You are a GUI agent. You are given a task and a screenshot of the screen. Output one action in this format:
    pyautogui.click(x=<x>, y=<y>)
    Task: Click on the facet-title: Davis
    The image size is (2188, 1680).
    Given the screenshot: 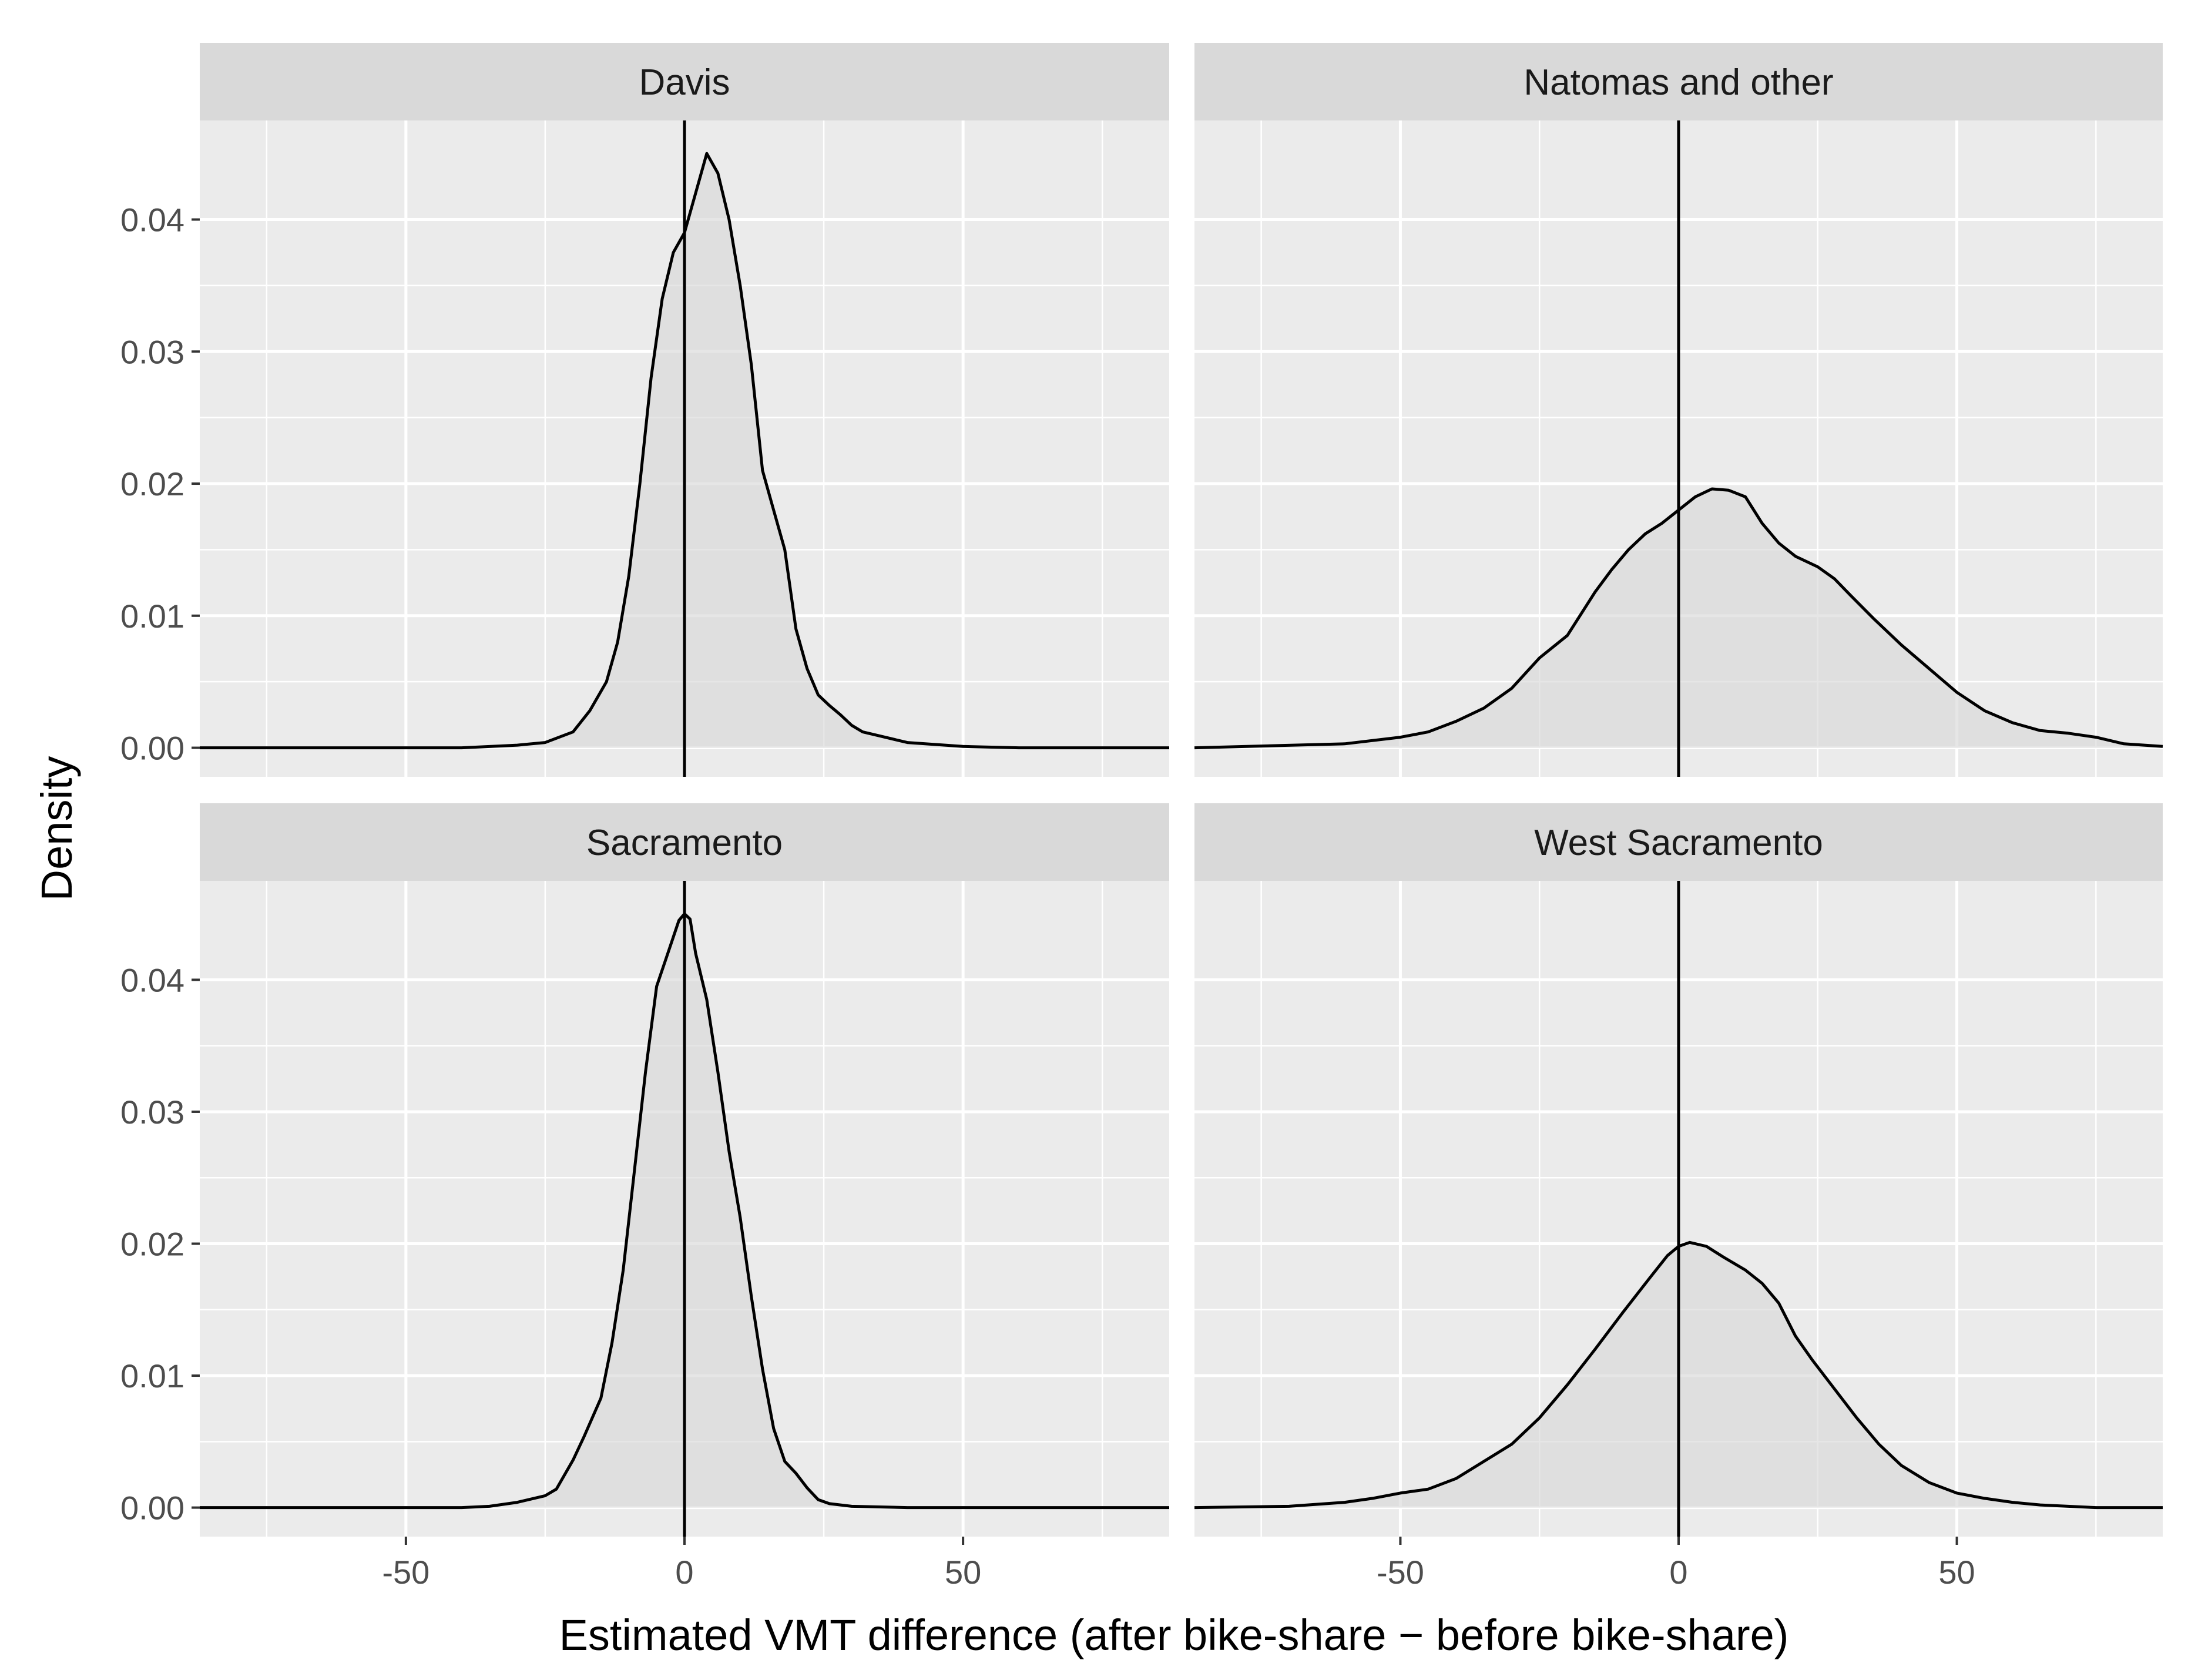 What is the action you would take?
    pyautogui.click(x=684, y=82)
    